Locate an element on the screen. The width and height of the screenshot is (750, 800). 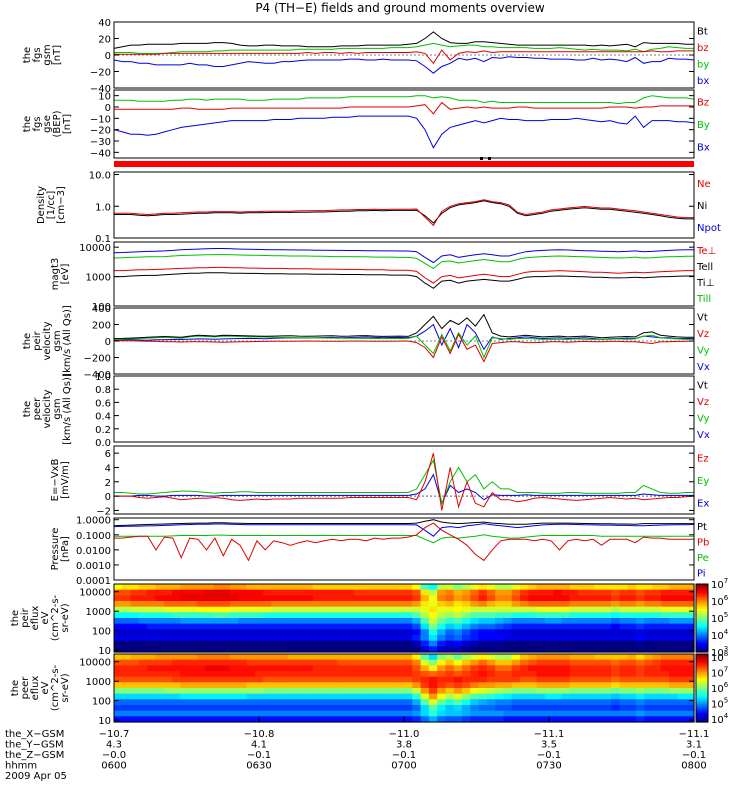
series-line-Ni is located at coordinates (404, 212).